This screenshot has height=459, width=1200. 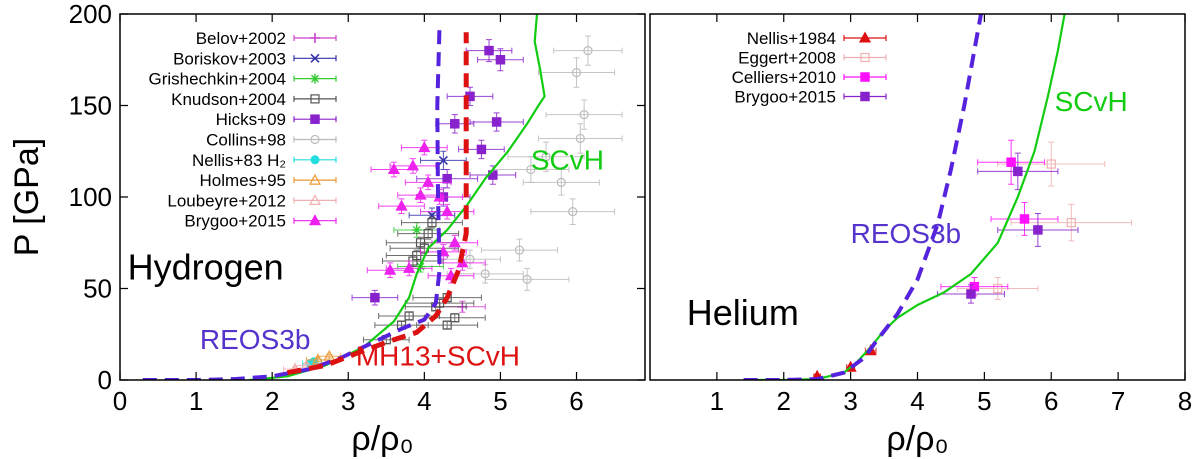 What do you see at coordinates (235, 221) in the screenshot?
I see `legend-label: Brygoo+2015` at bounding box center [235, 221].